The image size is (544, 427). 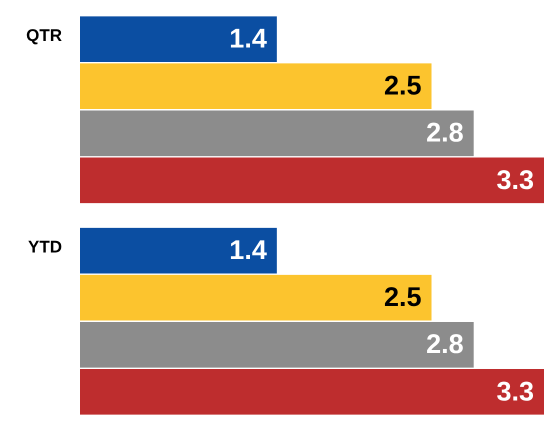 I want to click on y-tick-label: QTR, so click(x=44, y=35).